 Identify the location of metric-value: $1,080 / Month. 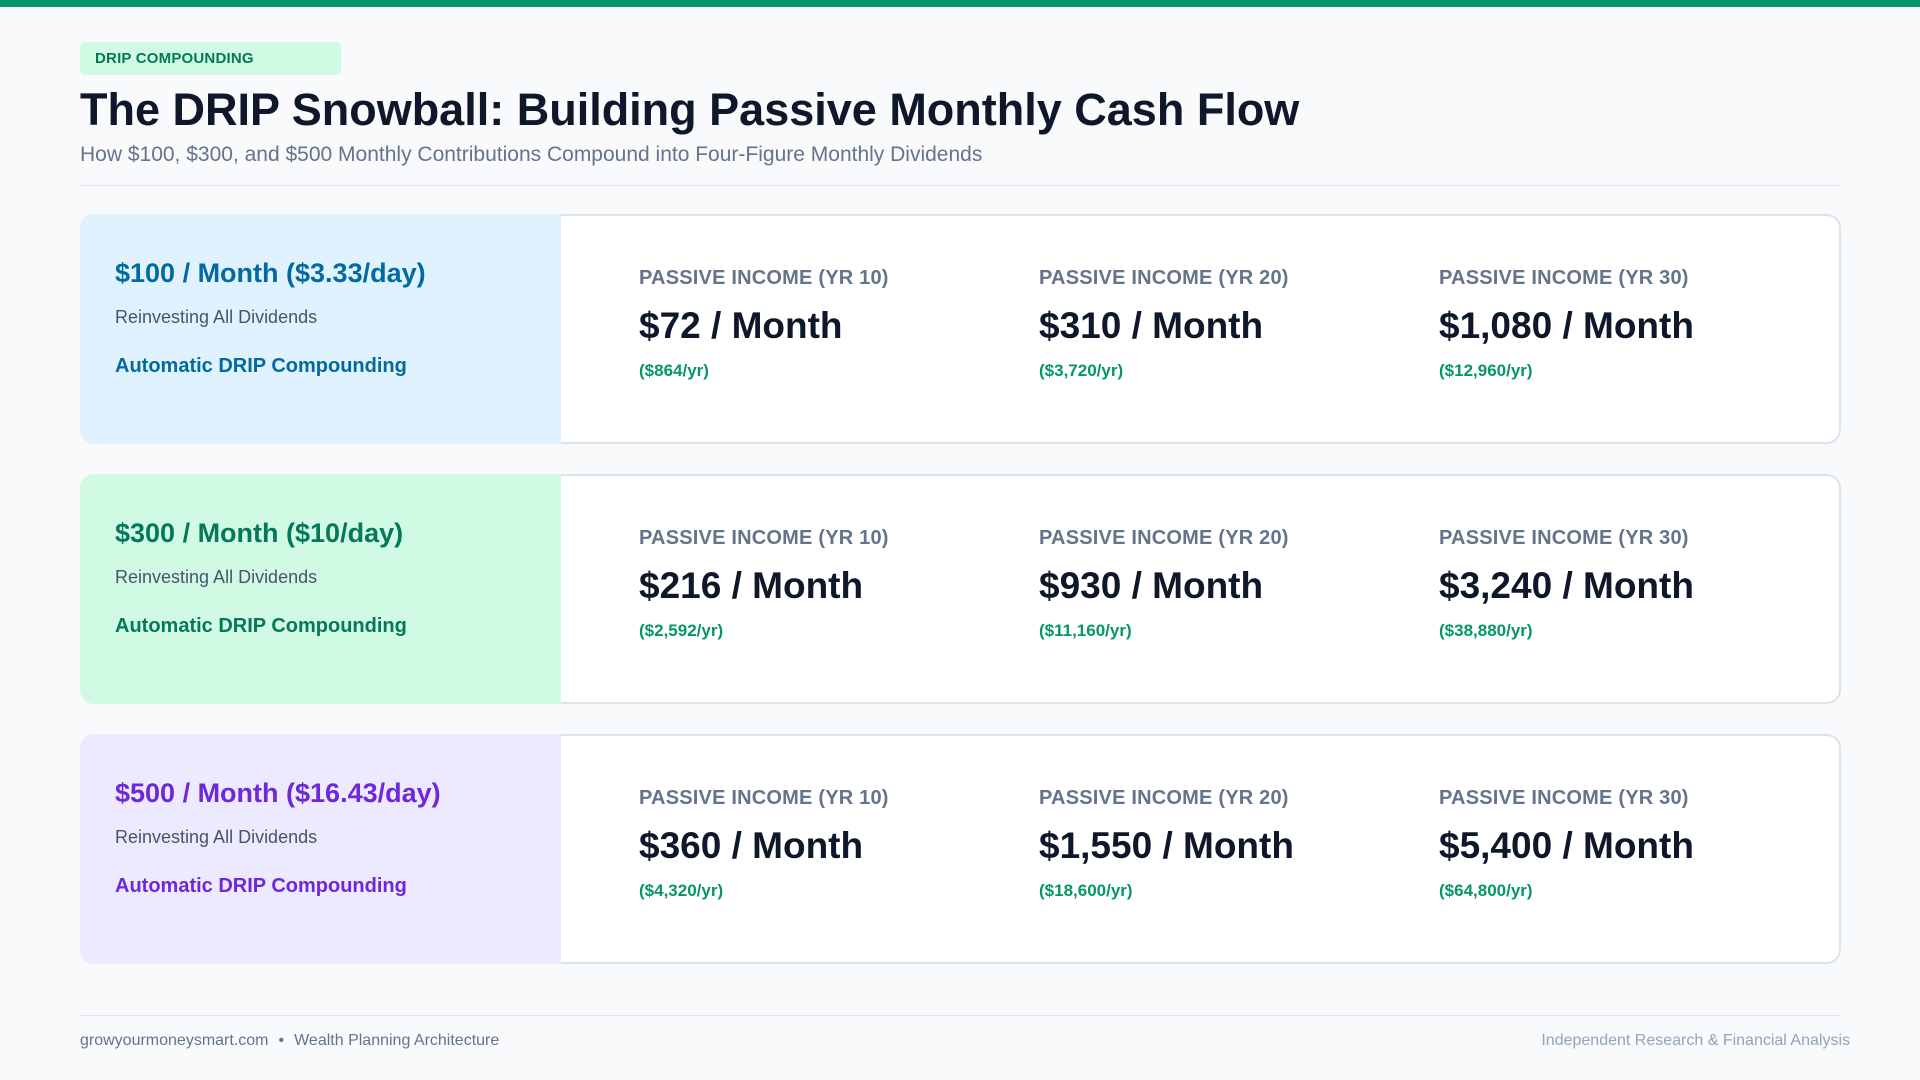
(1566, 326).